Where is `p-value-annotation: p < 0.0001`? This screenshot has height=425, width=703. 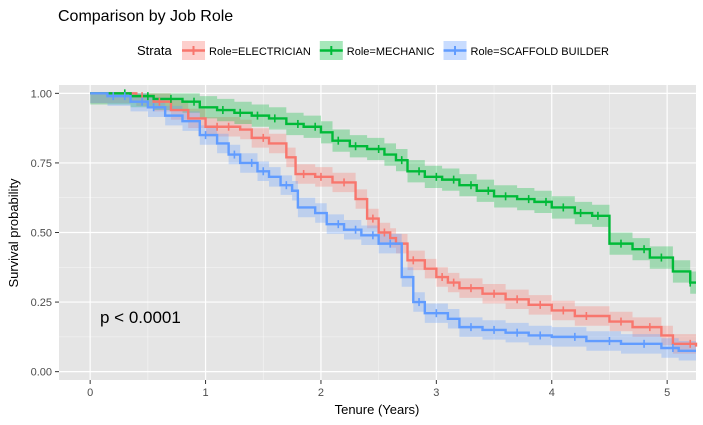 p-value-annotation: p < 0.0001 is located at coordinates (140, 317).